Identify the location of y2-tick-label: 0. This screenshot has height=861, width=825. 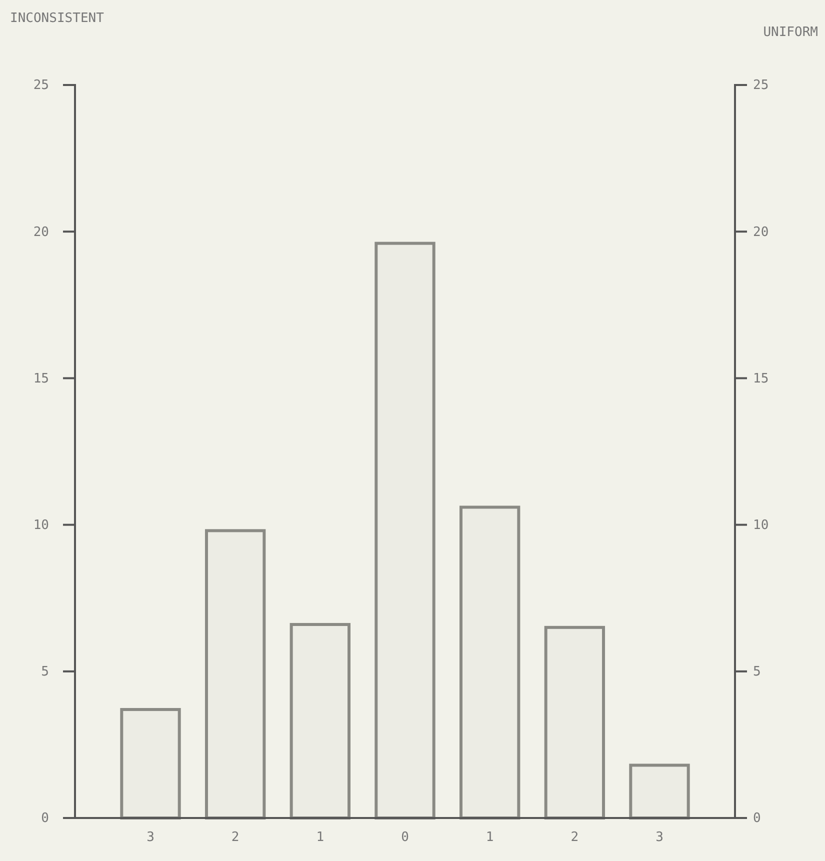
(757, 818).